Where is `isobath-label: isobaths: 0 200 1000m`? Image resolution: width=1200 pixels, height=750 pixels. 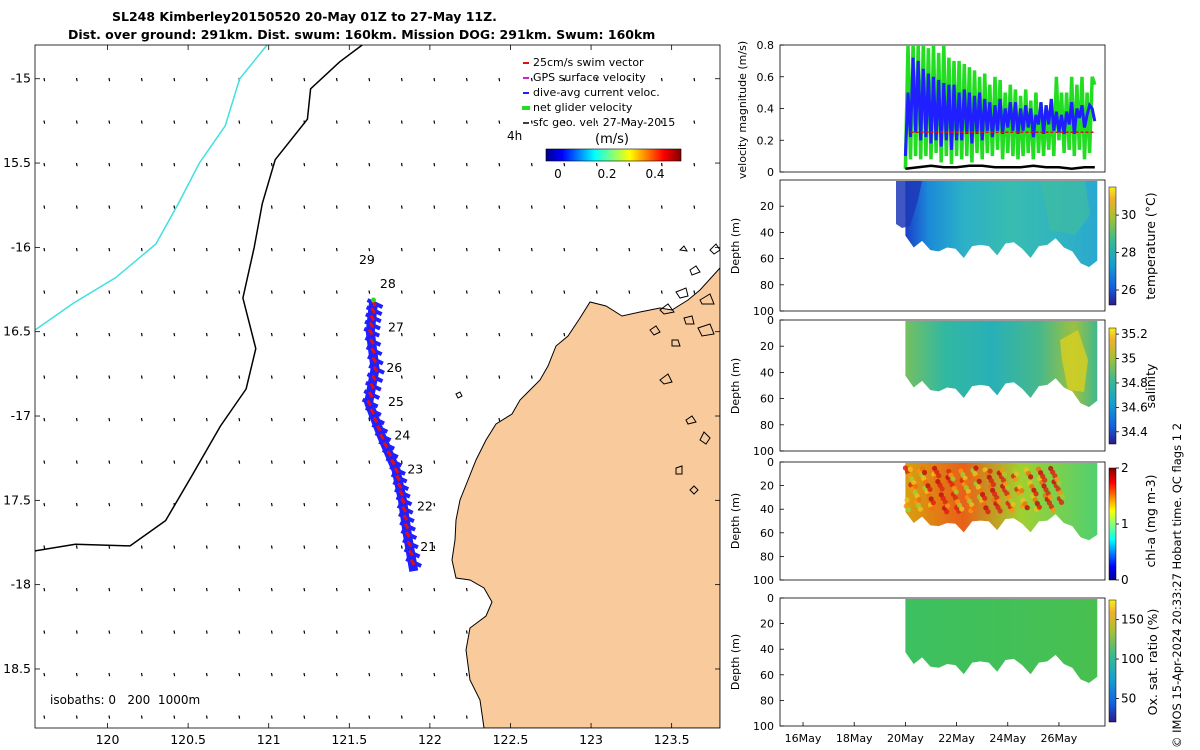
isobath-label: isobaths: 0 200 1000m is located at coordinates (125, 700).